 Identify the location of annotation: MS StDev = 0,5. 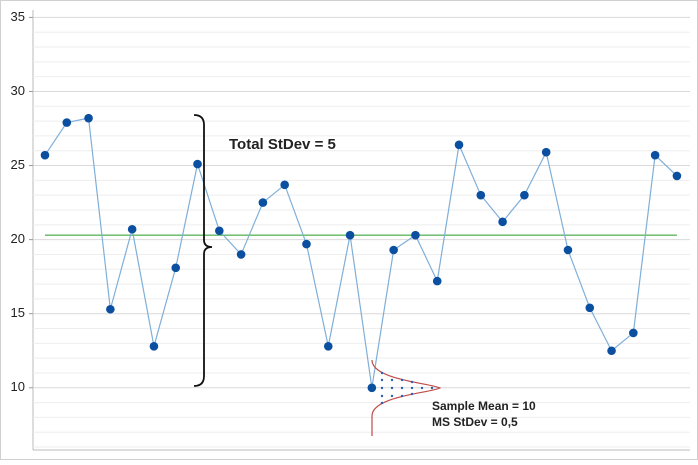
(475, 422).